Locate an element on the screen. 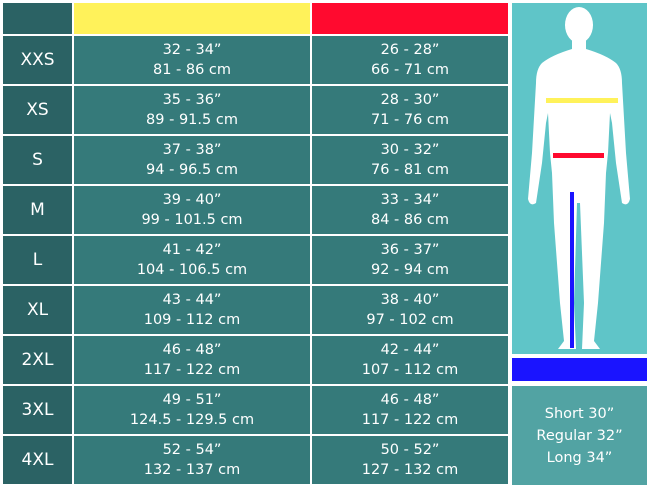 The image size is (650, 488). chest-cell: 39 - 40” 99 - 101.5 cm is located at coordinates (192, 210).